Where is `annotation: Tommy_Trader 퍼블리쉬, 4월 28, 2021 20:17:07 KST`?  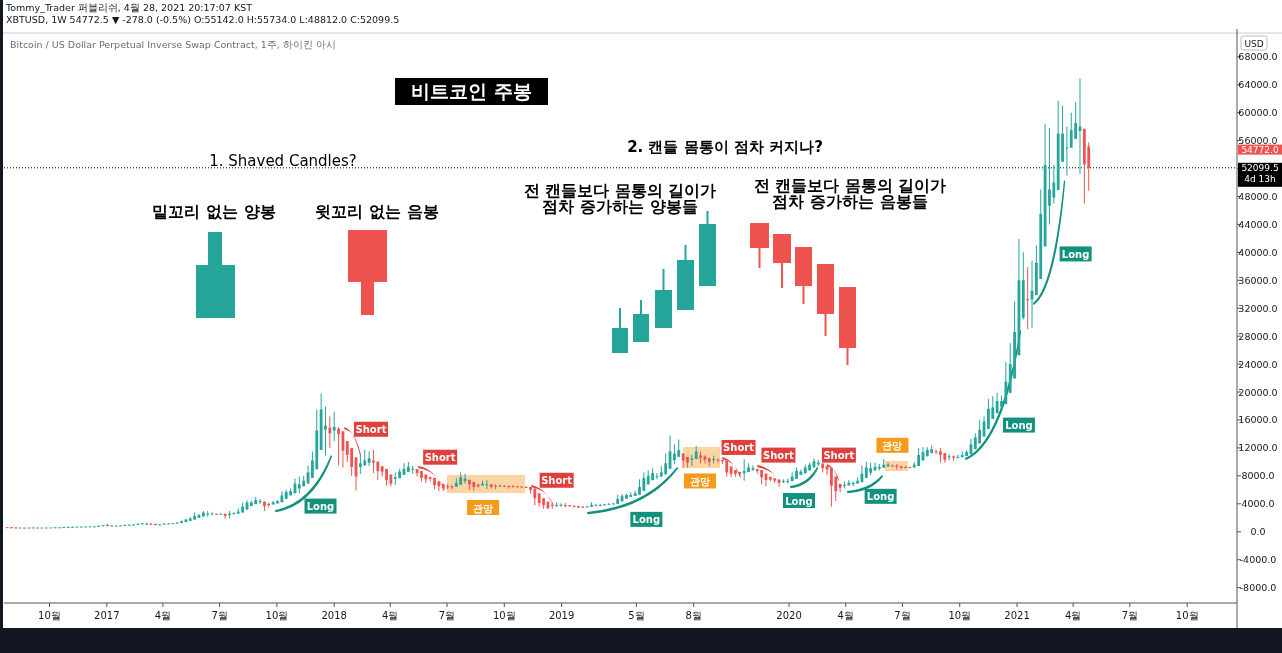
annotation: Tommy_Trader 퍼블리쉬, 4월 28, 2021 20:17:07 KST is located at coordinates (129, 7).